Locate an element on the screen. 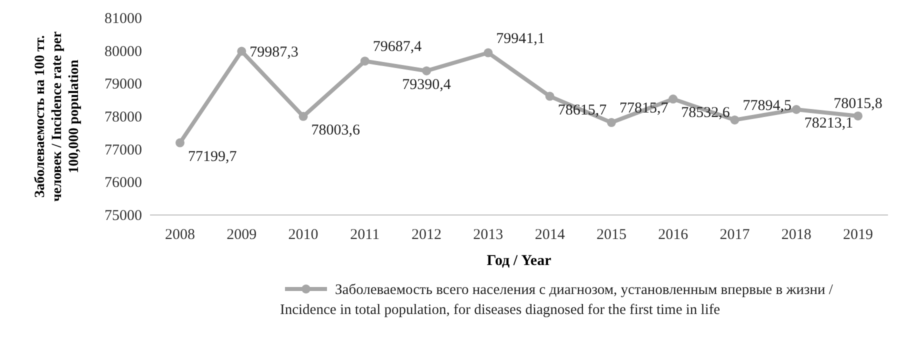 This screenshot has height=351, width=900. data-label: 78015,8 is located at coordinates (858, 104).